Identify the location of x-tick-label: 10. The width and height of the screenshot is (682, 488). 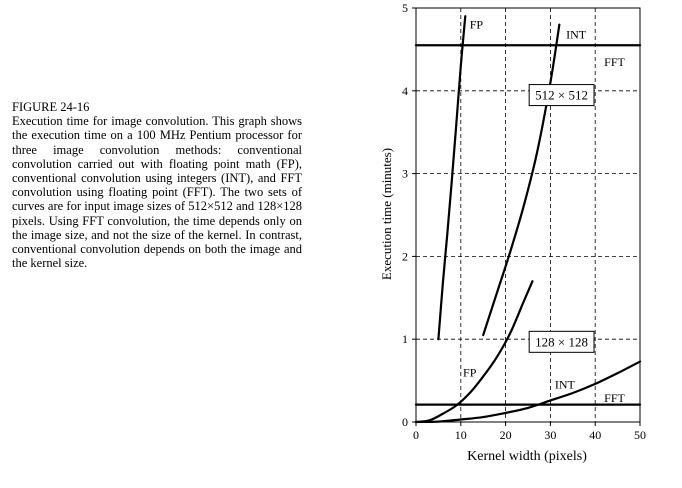
(461, 435).